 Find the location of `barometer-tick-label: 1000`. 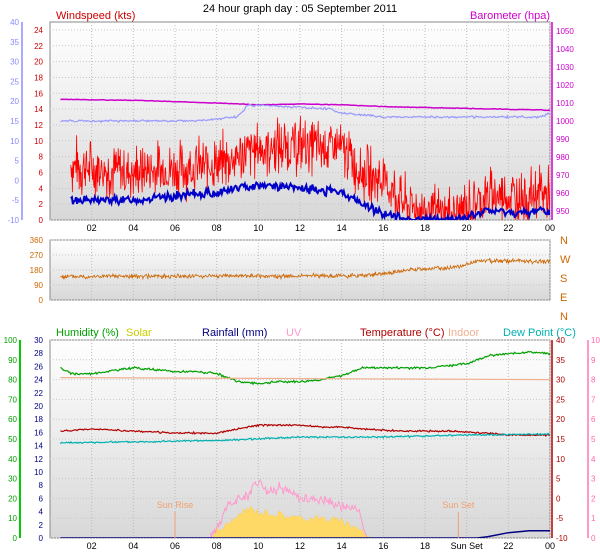

barometer-tick-label: 1000 is located at coordinates (565, 121).